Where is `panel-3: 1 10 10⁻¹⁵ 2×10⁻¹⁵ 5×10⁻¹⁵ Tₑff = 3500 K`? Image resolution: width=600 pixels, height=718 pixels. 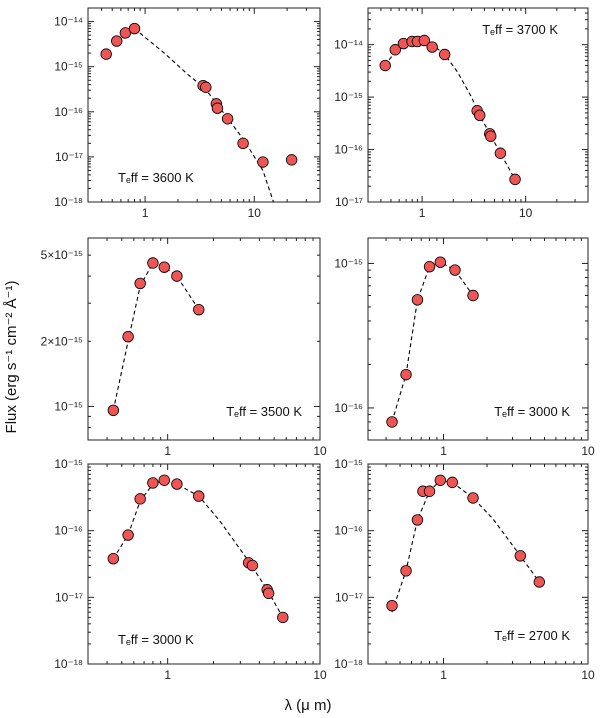
panel-3: 1 10 10⁻¹⁵ 2×10⁻¹⁵ 5×10⁻¹⁵ Tₑff = 3500 K is located at coordinates (184, 347).